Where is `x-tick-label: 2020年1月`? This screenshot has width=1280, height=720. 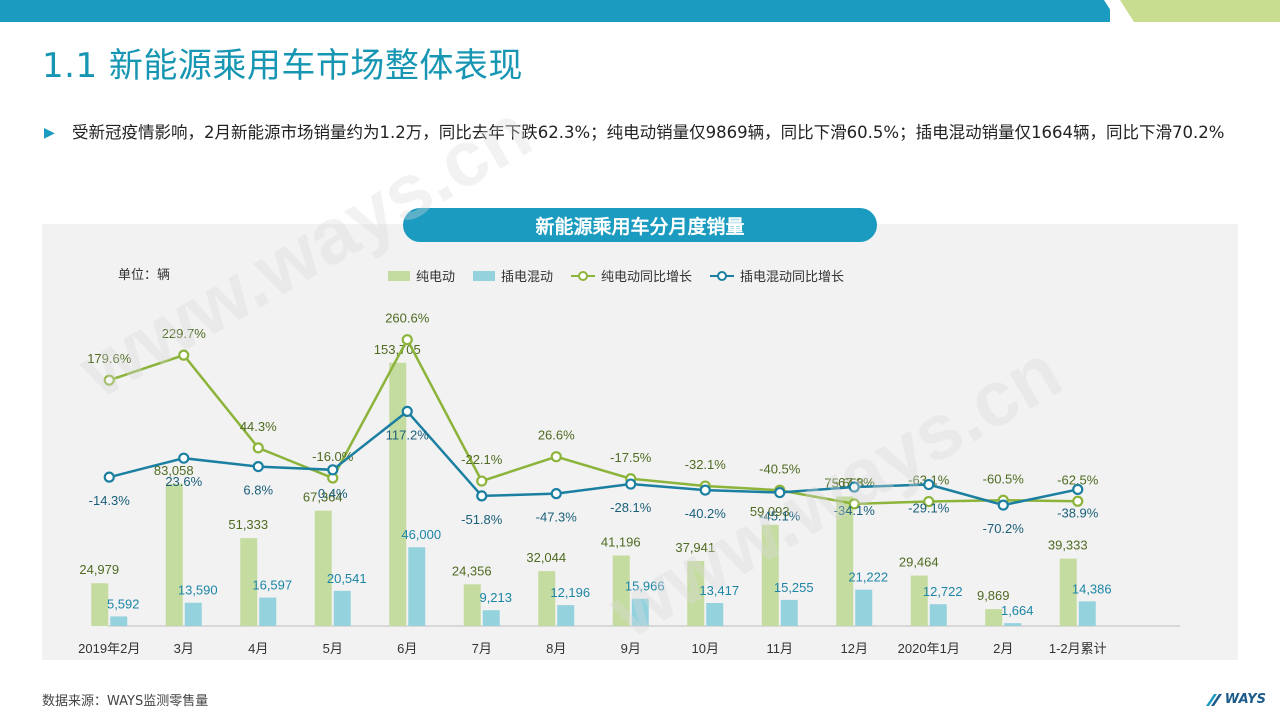 x-tick-label: 2020年1月 is located at coordinates (929, 648).